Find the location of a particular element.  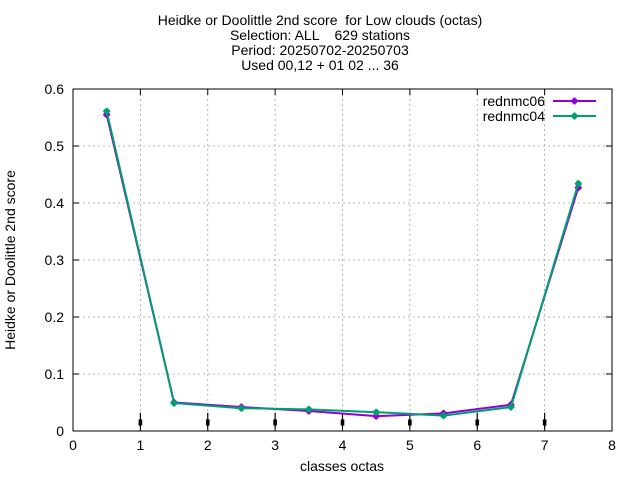

x-tick-label: 5 is located at coordinates (410, 445).